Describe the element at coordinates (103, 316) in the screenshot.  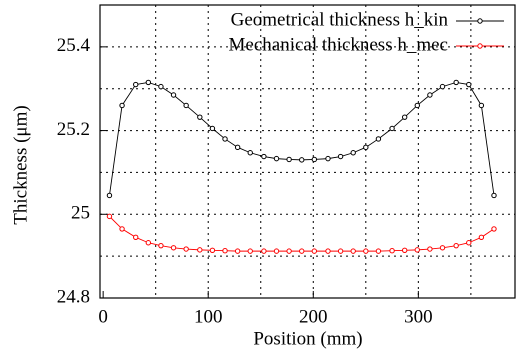
I see `x-tick-label: 0` at that location.